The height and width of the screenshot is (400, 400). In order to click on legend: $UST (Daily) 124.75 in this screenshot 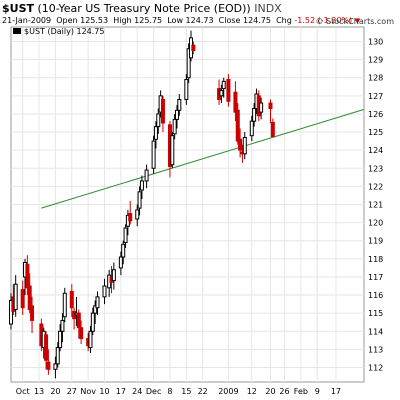, I will do `click(58, 31)`.